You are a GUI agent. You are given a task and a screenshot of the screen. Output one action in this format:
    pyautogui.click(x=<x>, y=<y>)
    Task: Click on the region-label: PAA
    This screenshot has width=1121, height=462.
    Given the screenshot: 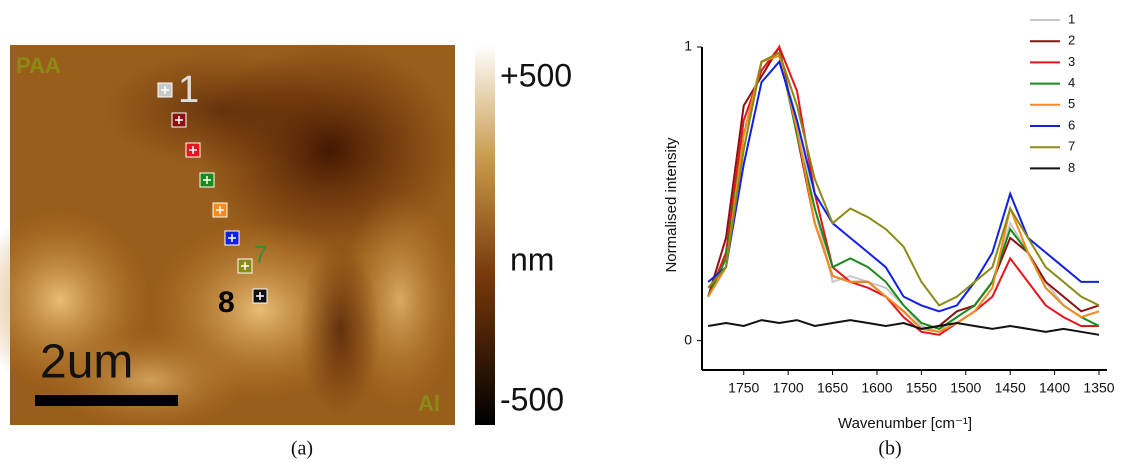 What is the action you would take?
    pyautogui.click(x=38, y=65)
    